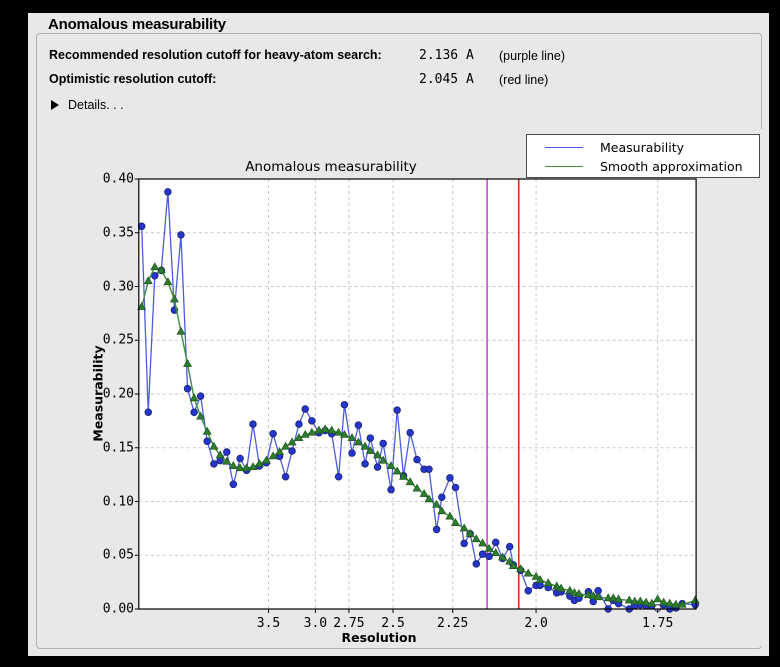 This screenshot has width=780, height=667. What do you see at coordinates (564, 147) in the screenshot?
I see `measurability-line-sample` at bounding box center [564, 147].